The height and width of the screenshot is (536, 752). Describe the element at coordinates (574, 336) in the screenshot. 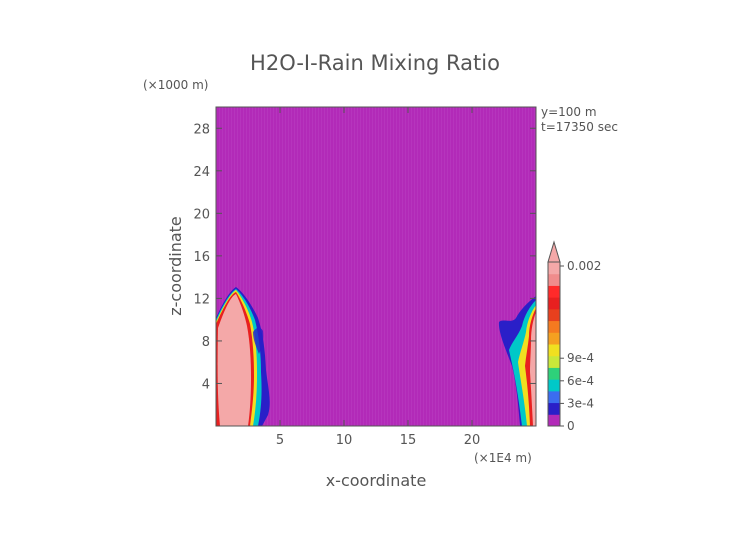

I see `colorbar: 0 3e-4 6e-4 9e-4 0.002` at that location.